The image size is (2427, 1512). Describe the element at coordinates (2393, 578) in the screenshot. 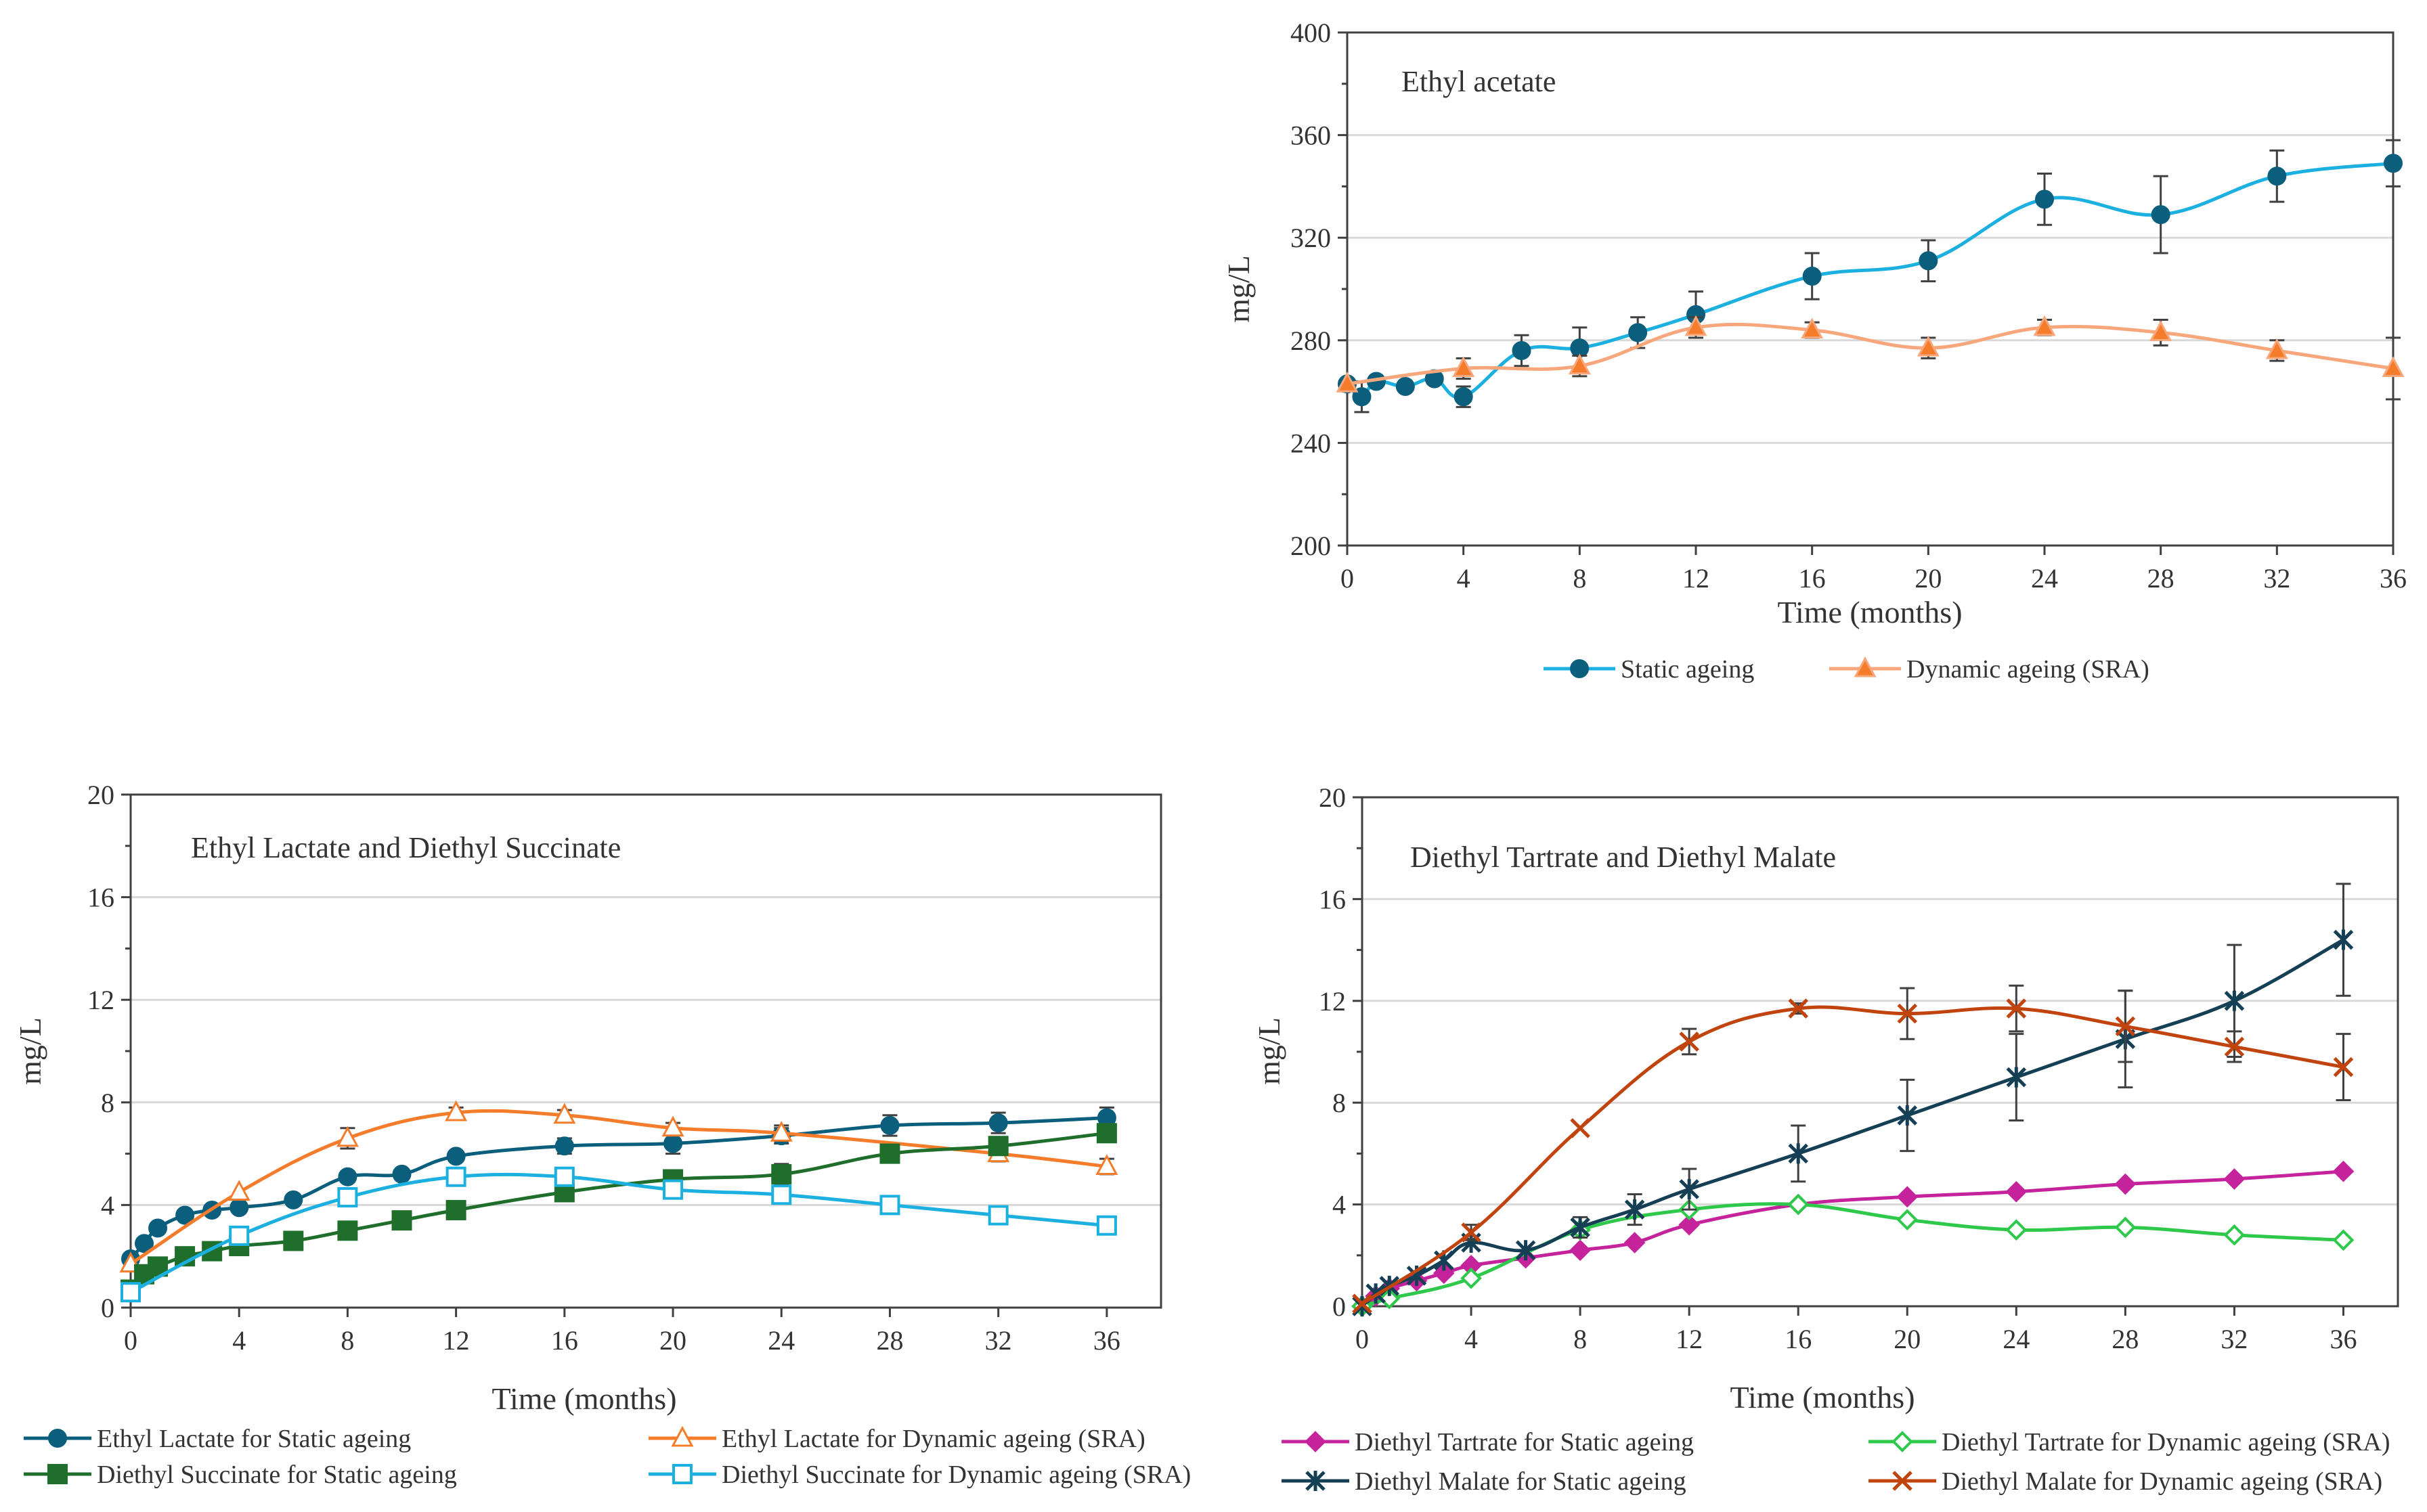

I see `x-tick-label-acetate-9: 36` at that location.